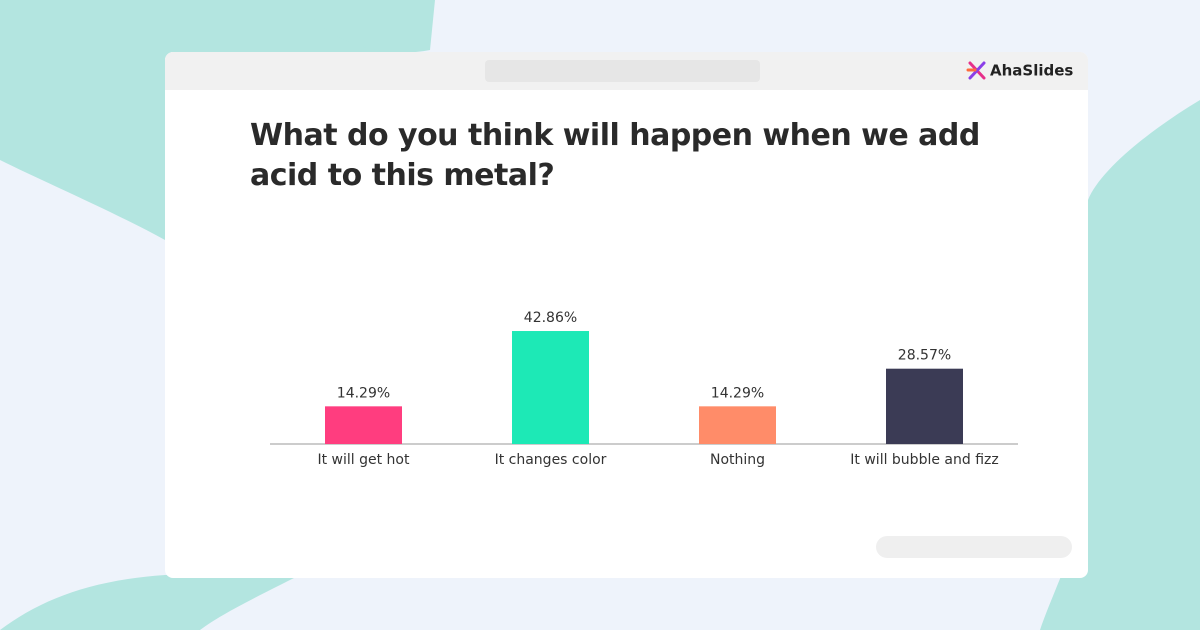 This screenshot has height=630, width=1200. I want to click on x-tick-label: It will get hot, so click(363, 460).